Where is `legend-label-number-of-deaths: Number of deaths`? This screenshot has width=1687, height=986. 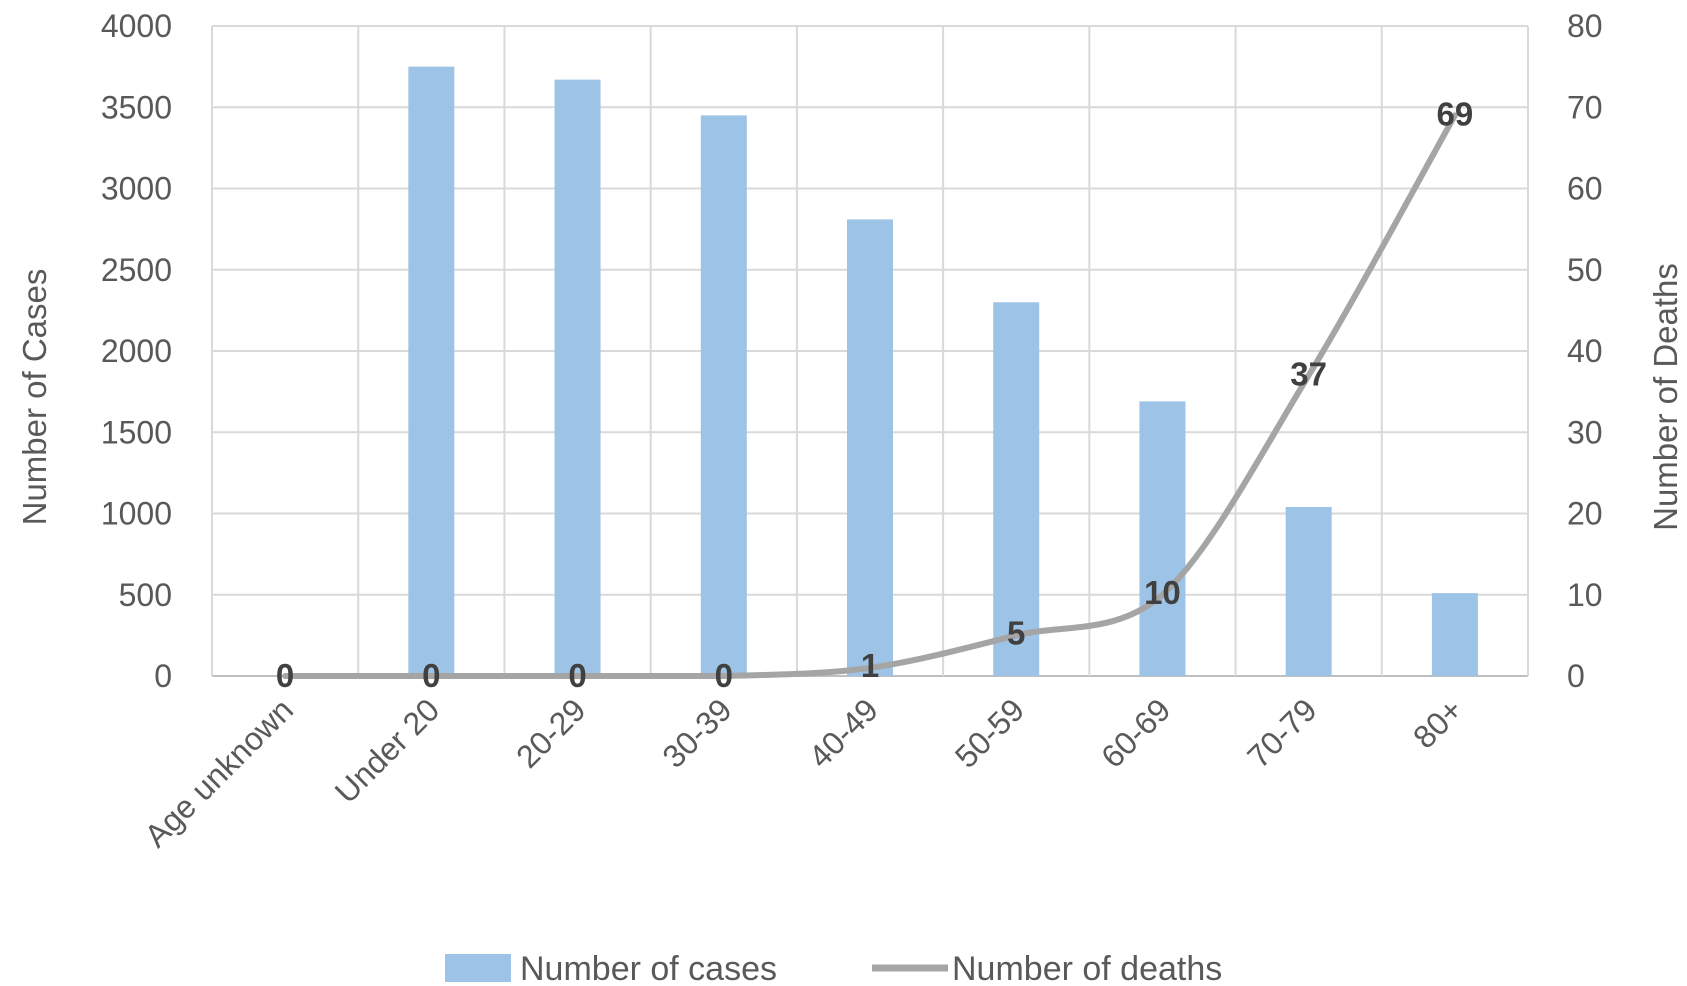
legend-label-number-of-deaths: Number of deaths is located at coordinates (1087, 968).